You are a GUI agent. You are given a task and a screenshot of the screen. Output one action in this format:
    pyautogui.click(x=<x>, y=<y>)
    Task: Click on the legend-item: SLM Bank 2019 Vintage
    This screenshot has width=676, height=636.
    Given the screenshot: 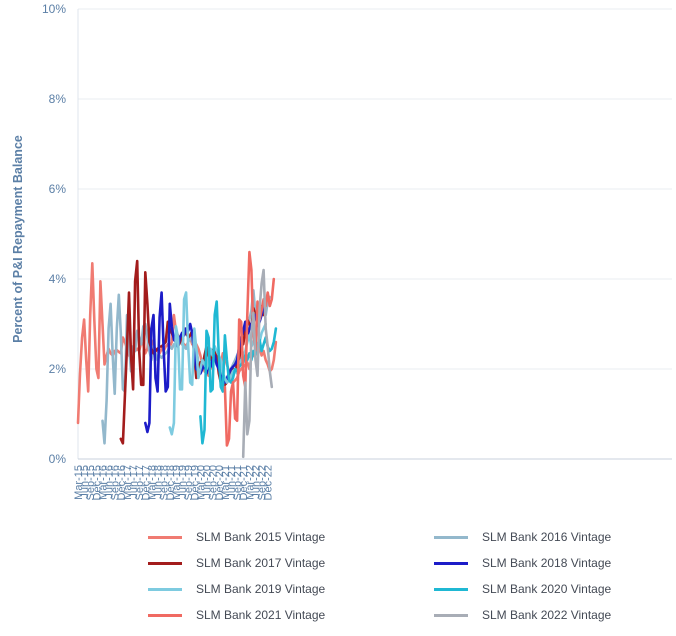 What is the action you would take?
    pyautogui.click(x=236, y=589)
    